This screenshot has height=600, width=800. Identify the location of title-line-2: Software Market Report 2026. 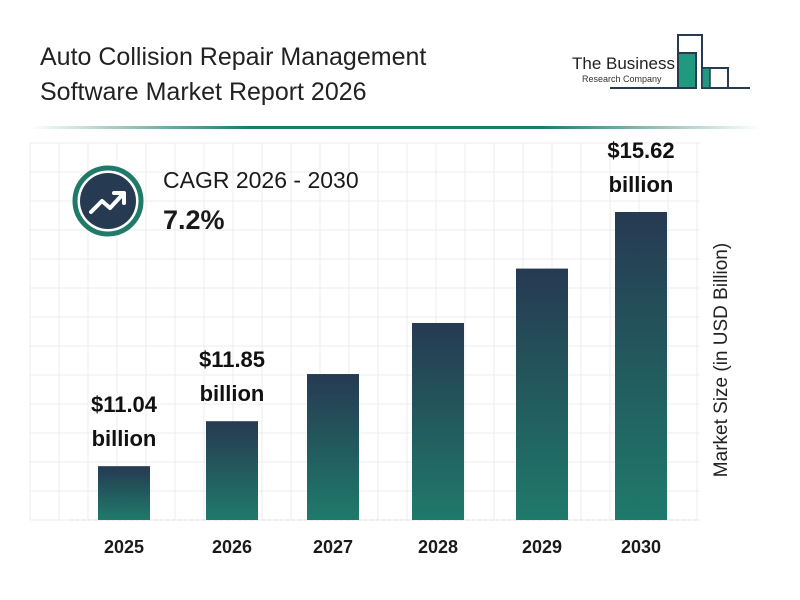
(203, 92).